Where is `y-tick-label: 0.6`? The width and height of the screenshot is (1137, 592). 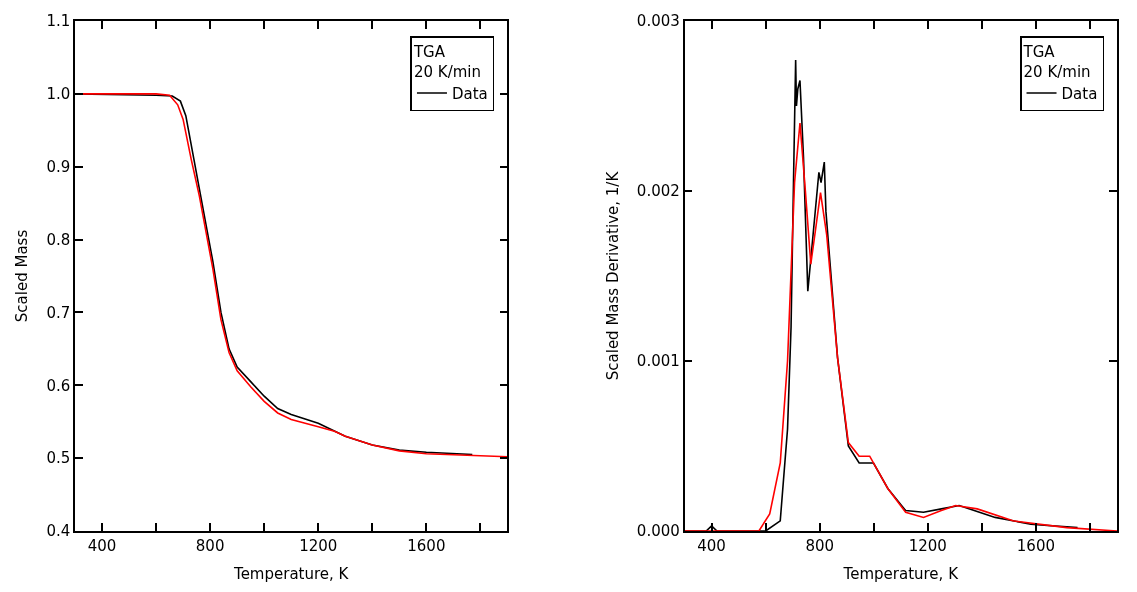
y-tick-label: 0.6 is located at coordinates (58, 385).